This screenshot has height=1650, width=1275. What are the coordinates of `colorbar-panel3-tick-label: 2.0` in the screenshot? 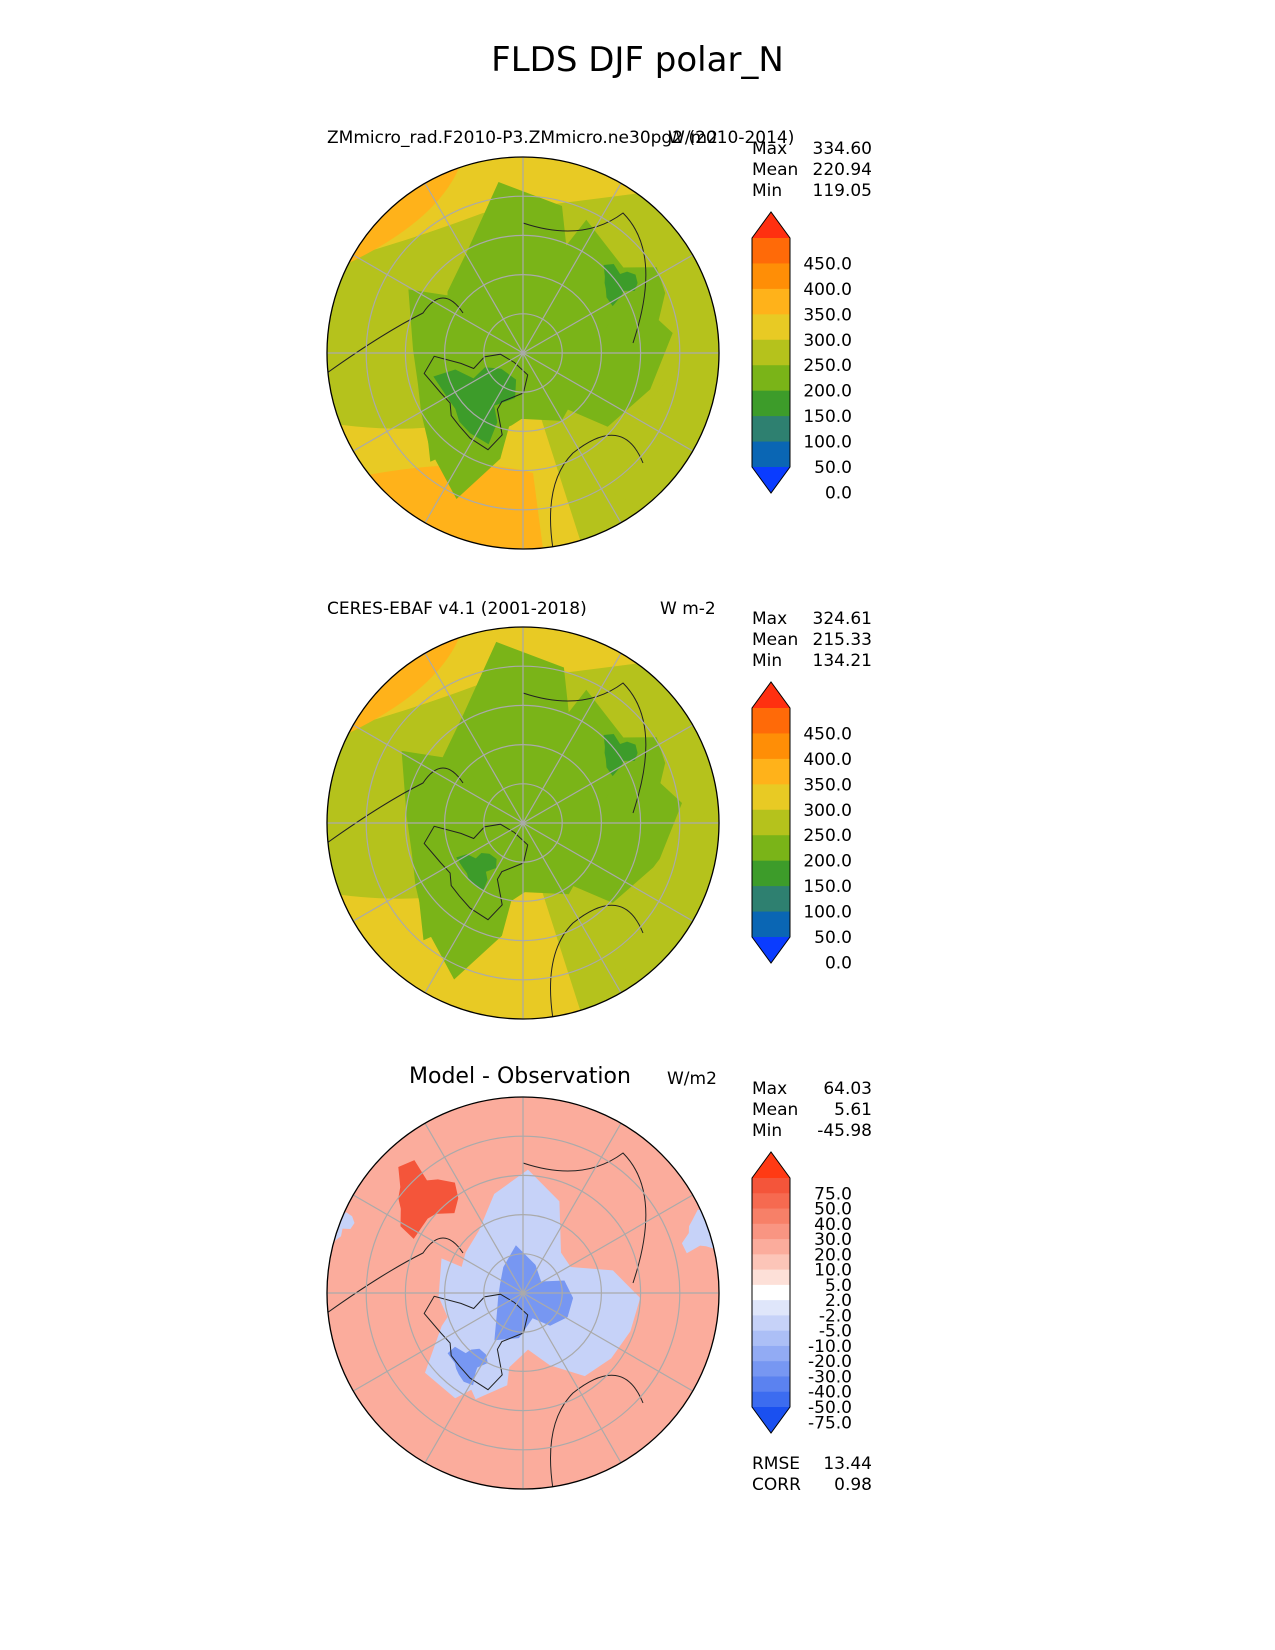 It's located at (838, 1301).